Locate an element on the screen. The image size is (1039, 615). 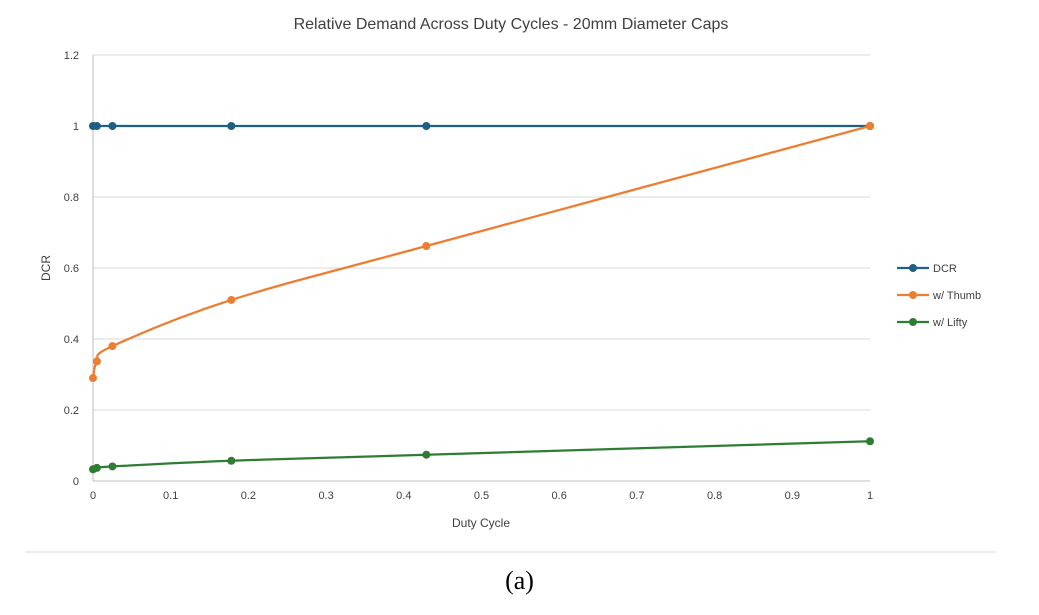
x-tick-label: 0.6 is located at coordinates (559, 496).